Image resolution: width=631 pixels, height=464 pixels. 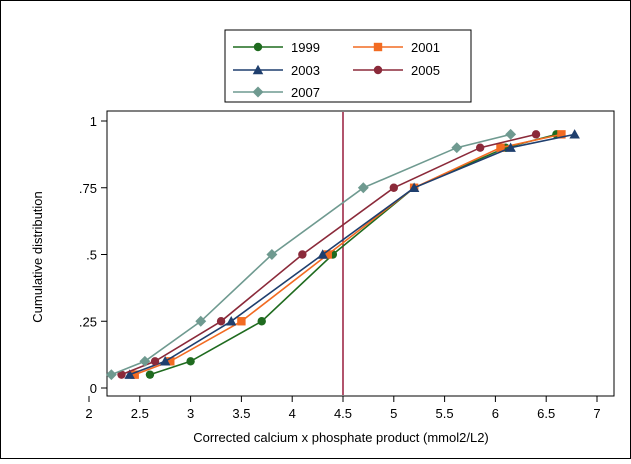 I want to click on x-tick-label: 4, so click(x=292, y=413).